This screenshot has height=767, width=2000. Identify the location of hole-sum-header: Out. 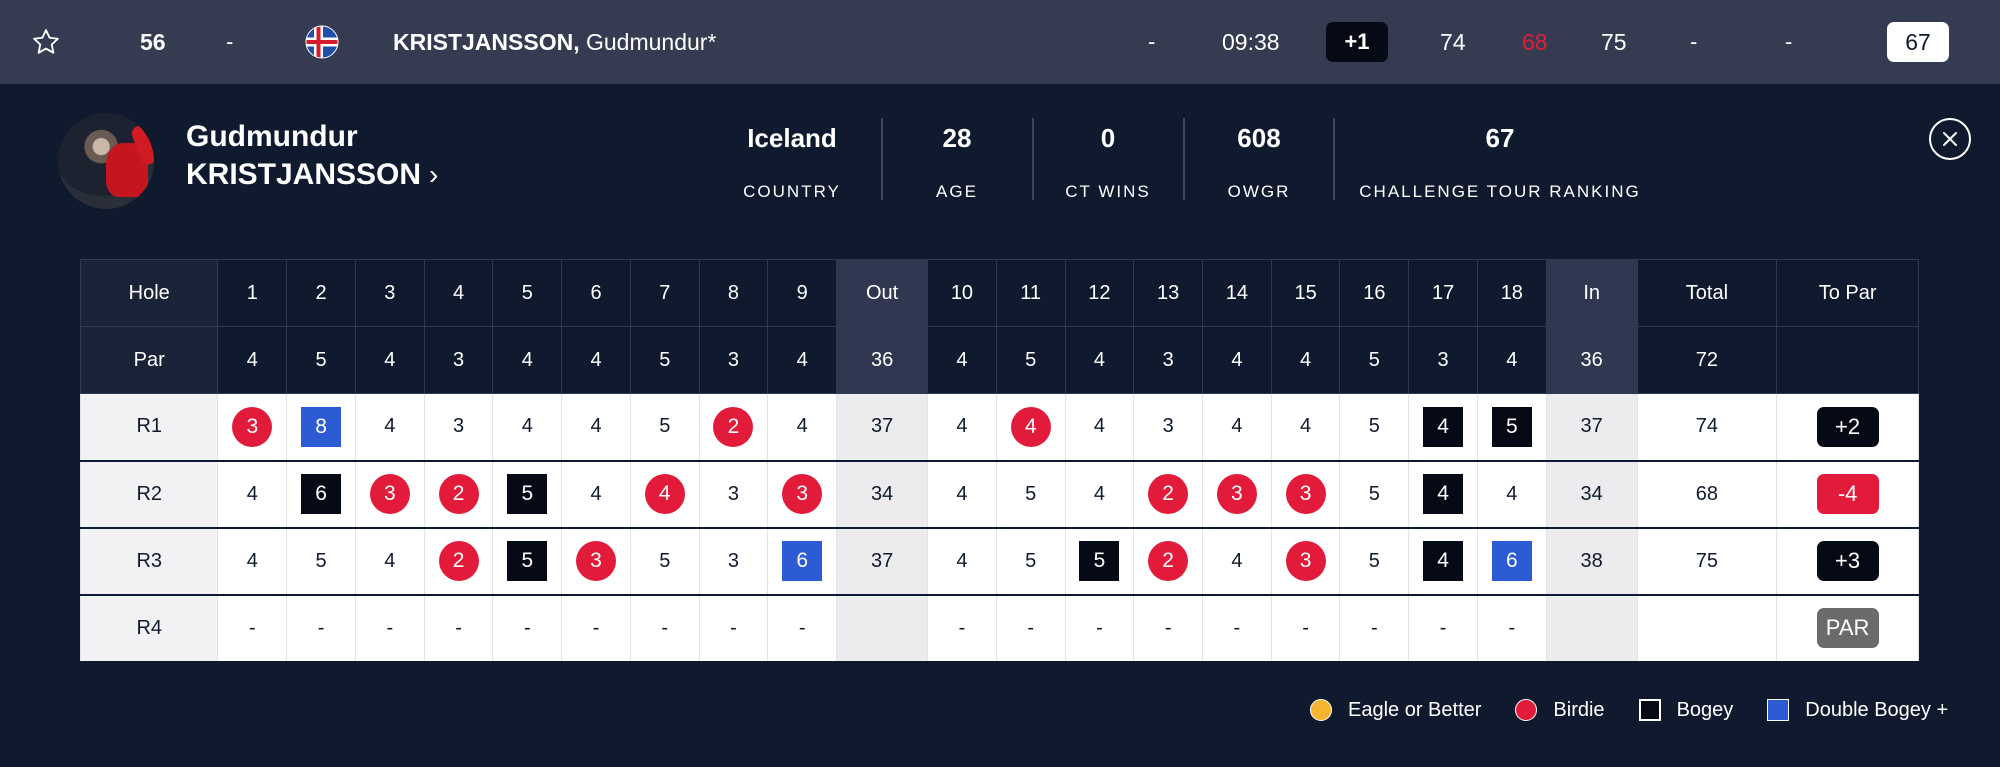
(882, 293).